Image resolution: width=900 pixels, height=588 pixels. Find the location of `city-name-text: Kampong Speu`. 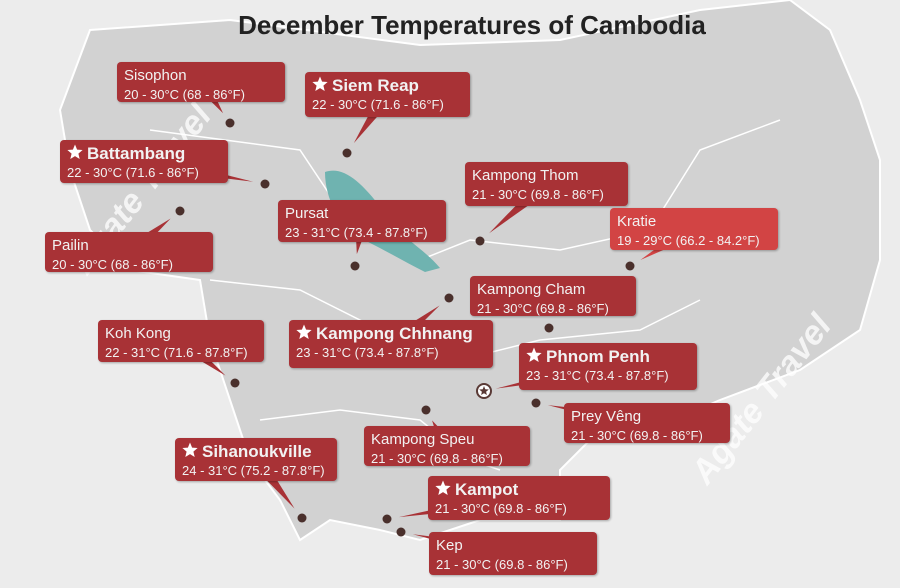

city-name-text: Kampong Speu is located at coordinates (423, 439).